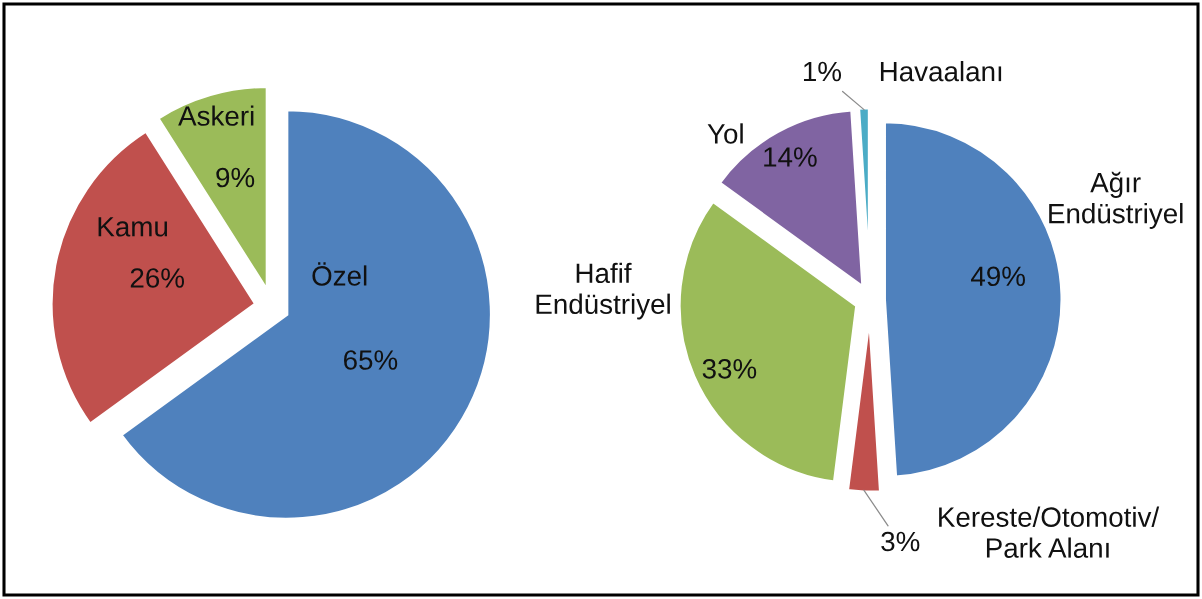 The width and height of the screenshot is (1202, 599). I want to click on slice-label: Askeri, so click(216, 115).